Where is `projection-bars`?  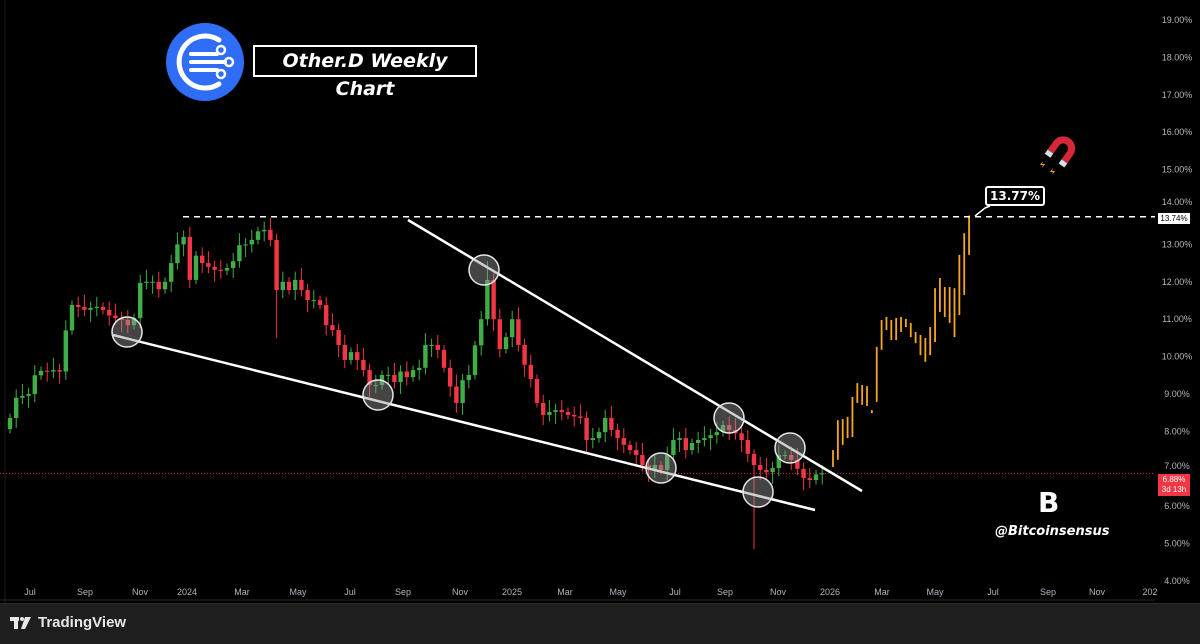 projection-bars is located at coordinates (901, 341).